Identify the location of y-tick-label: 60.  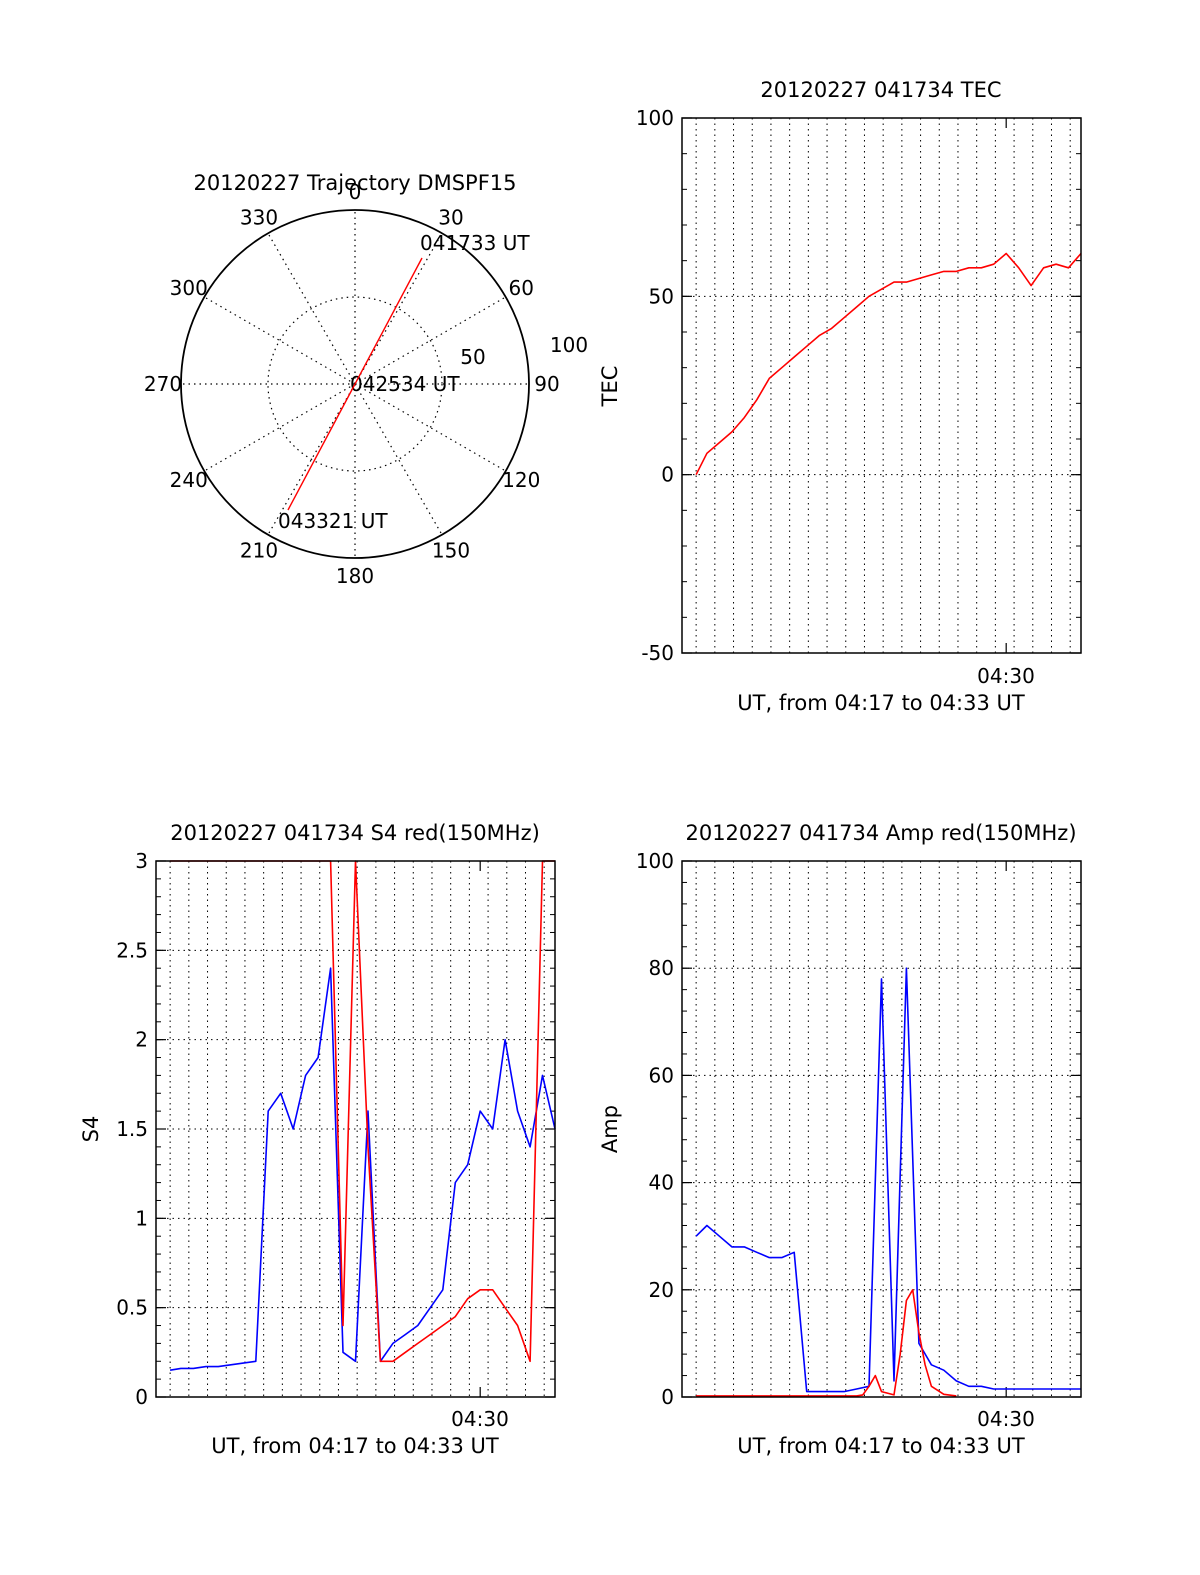
(661, 1075).